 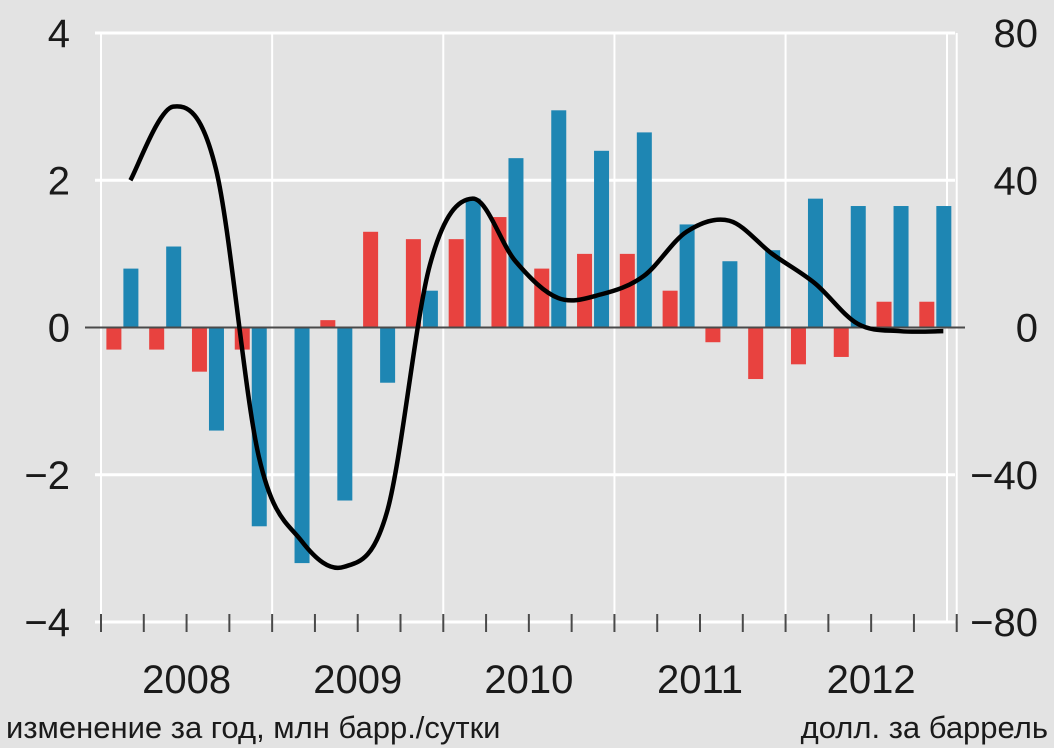 I want to click on year-label: 2009, so click(x=357, y=680).